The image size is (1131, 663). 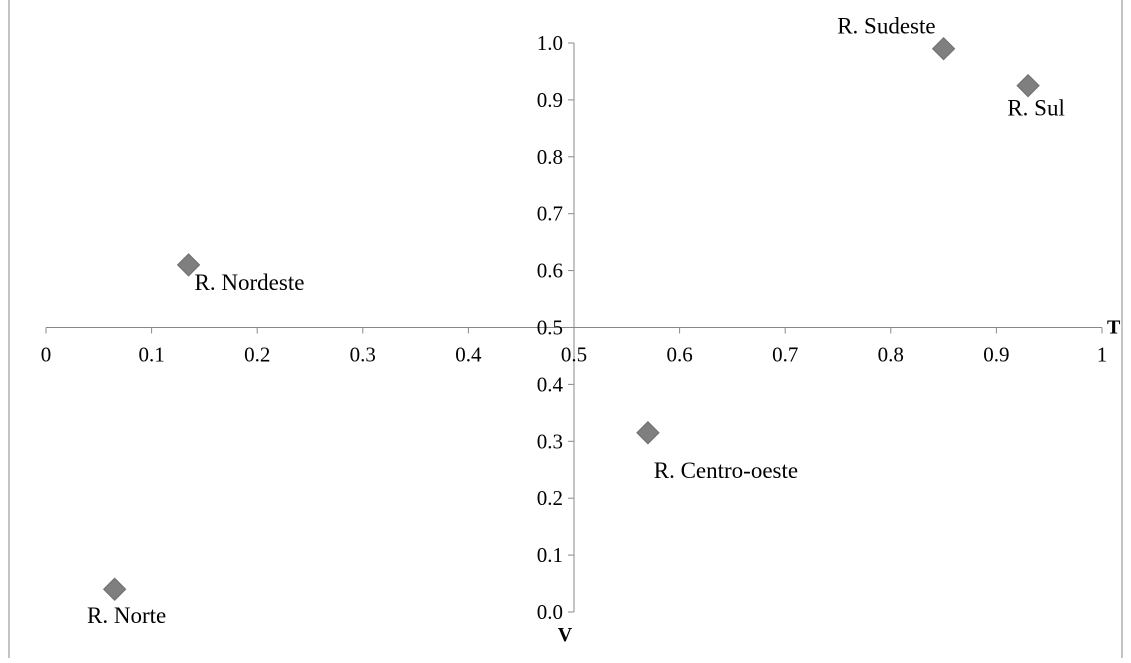 What do you see at coordinates (565, 635) in the screenshot?
I see `y-axis-name: V` at bounding box center [565, 635].